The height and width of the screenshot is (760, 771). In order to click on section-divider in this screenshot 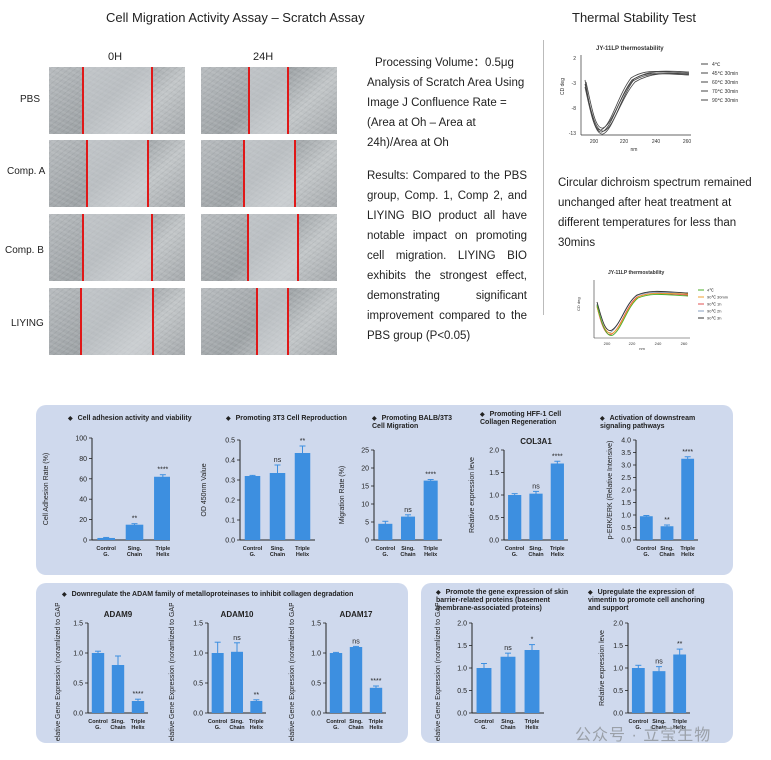, I will do `click(543, 177)`.